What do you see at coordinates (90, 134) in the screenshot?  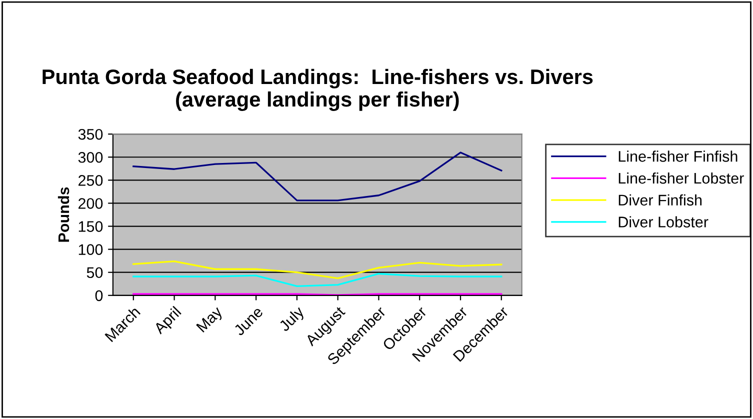 I see `y-tick-label: 350` at bounding box center [90, 134].